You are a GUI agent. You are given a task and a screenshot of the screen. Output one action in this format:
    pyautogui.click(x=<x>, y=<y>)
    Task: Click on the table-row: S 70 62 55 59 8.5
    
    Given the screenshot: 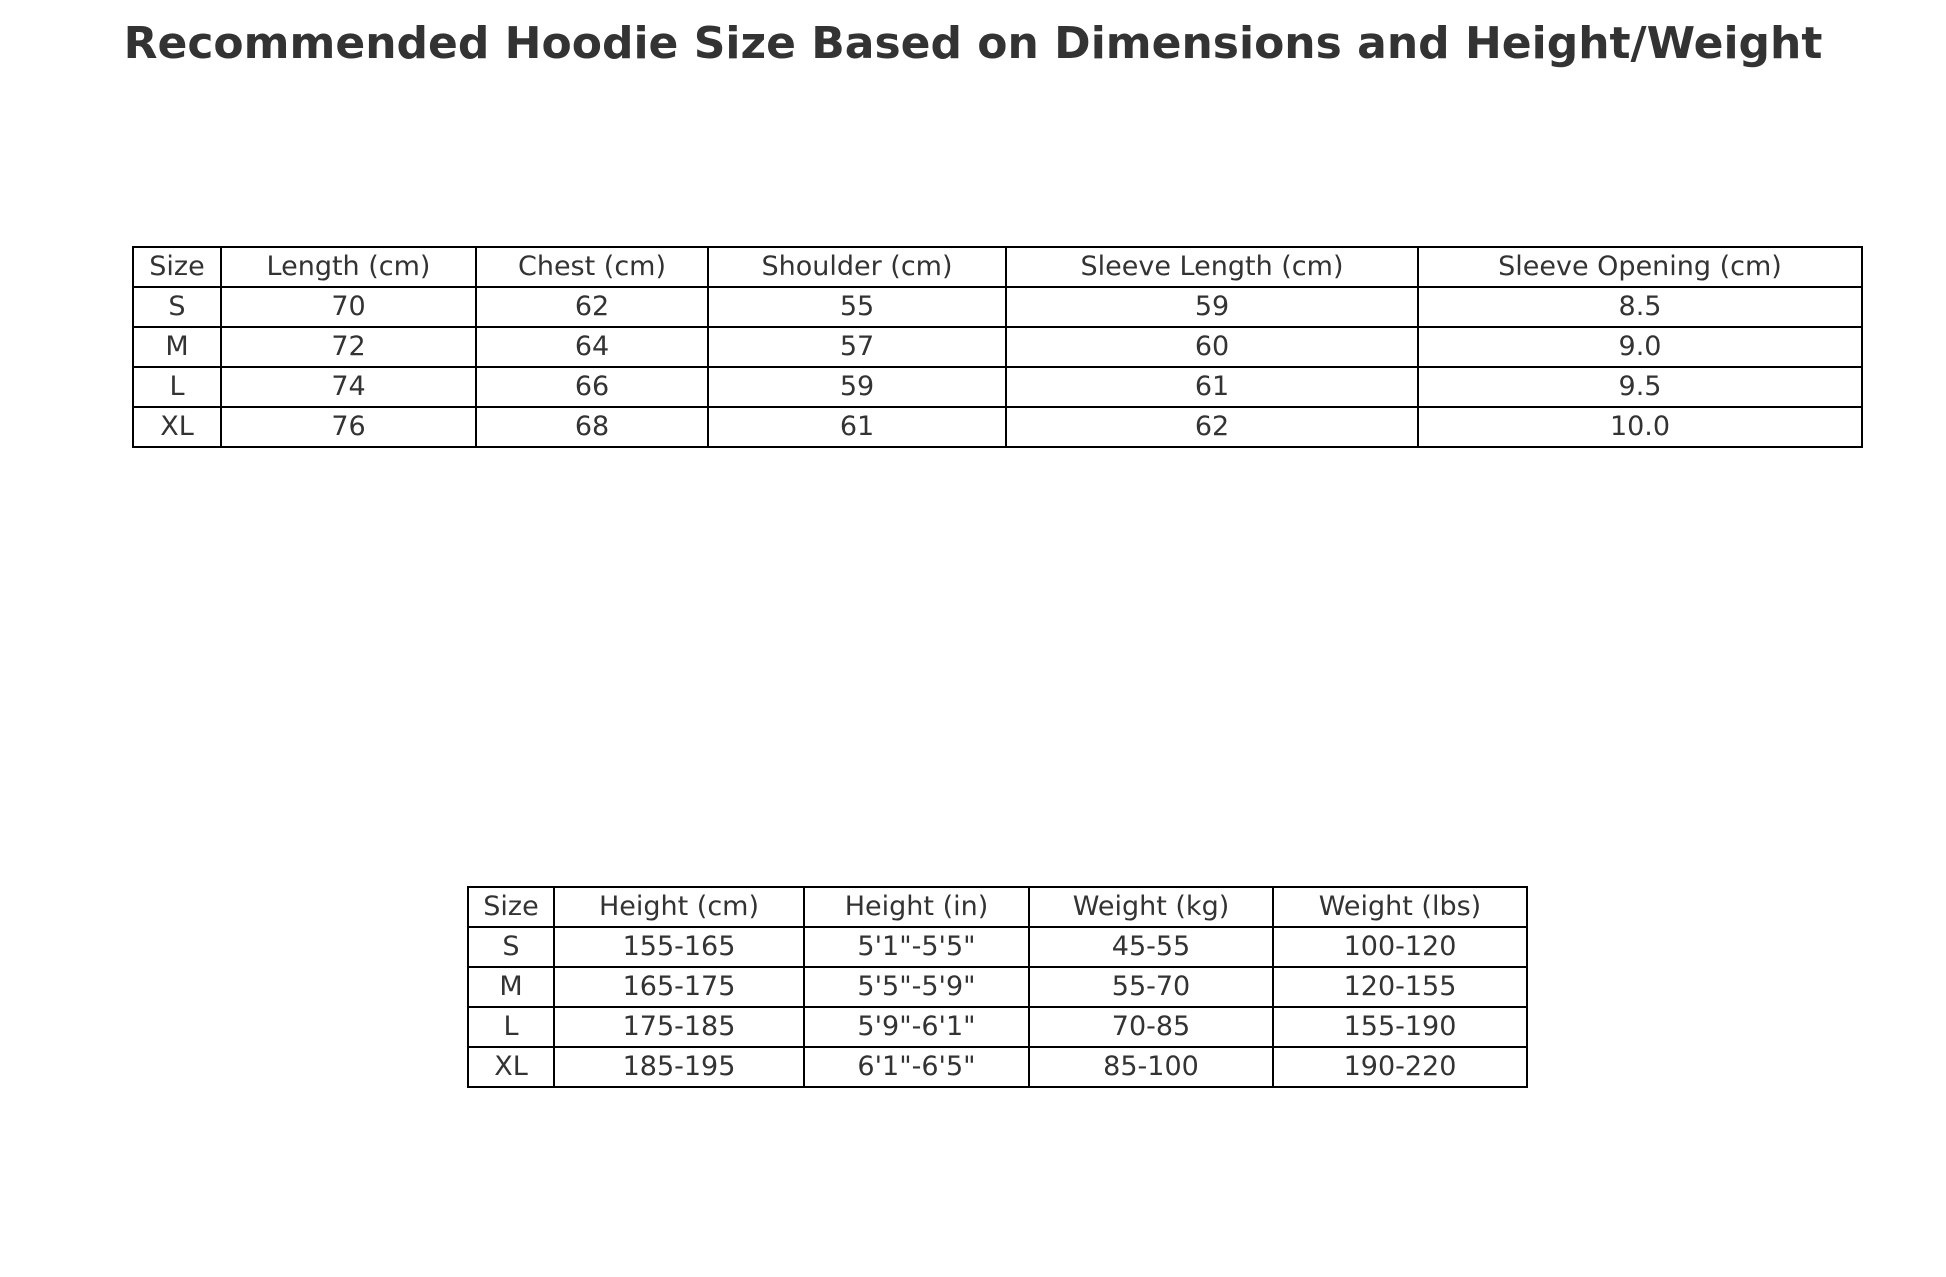 What is the action you would take?
    pyautogui.click(x=997, y=307)
    